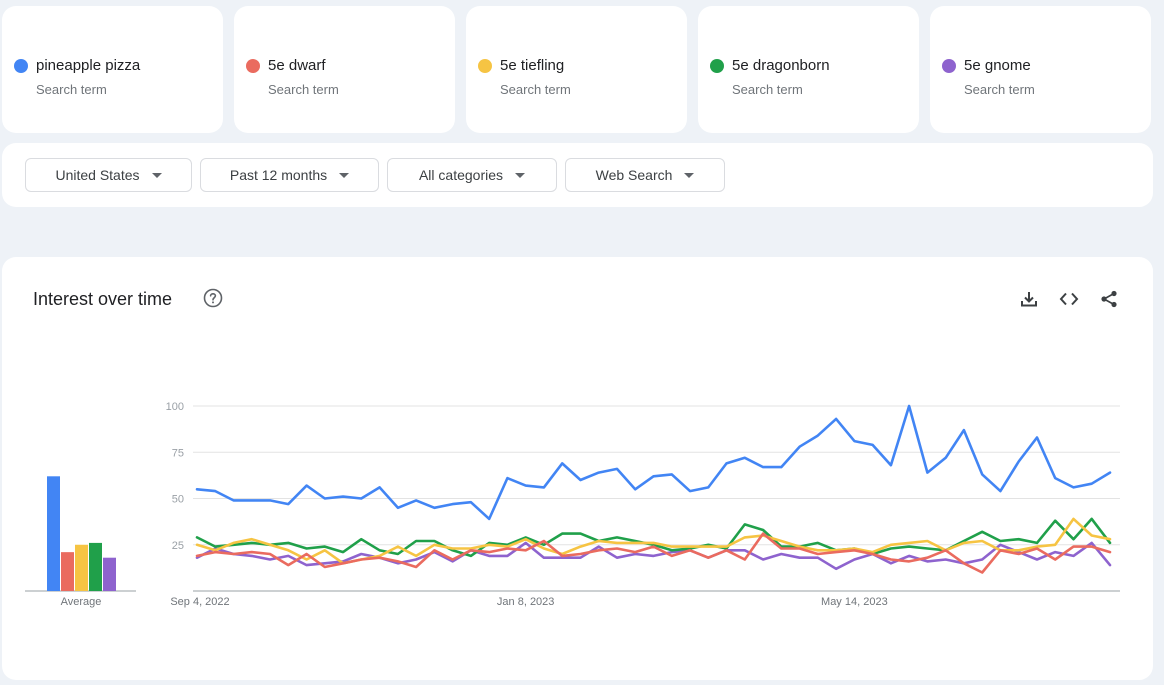 The height and width of the screenshot is (685, 1164). I want to click on term-name: 5e tiefling, so click(532, 65).